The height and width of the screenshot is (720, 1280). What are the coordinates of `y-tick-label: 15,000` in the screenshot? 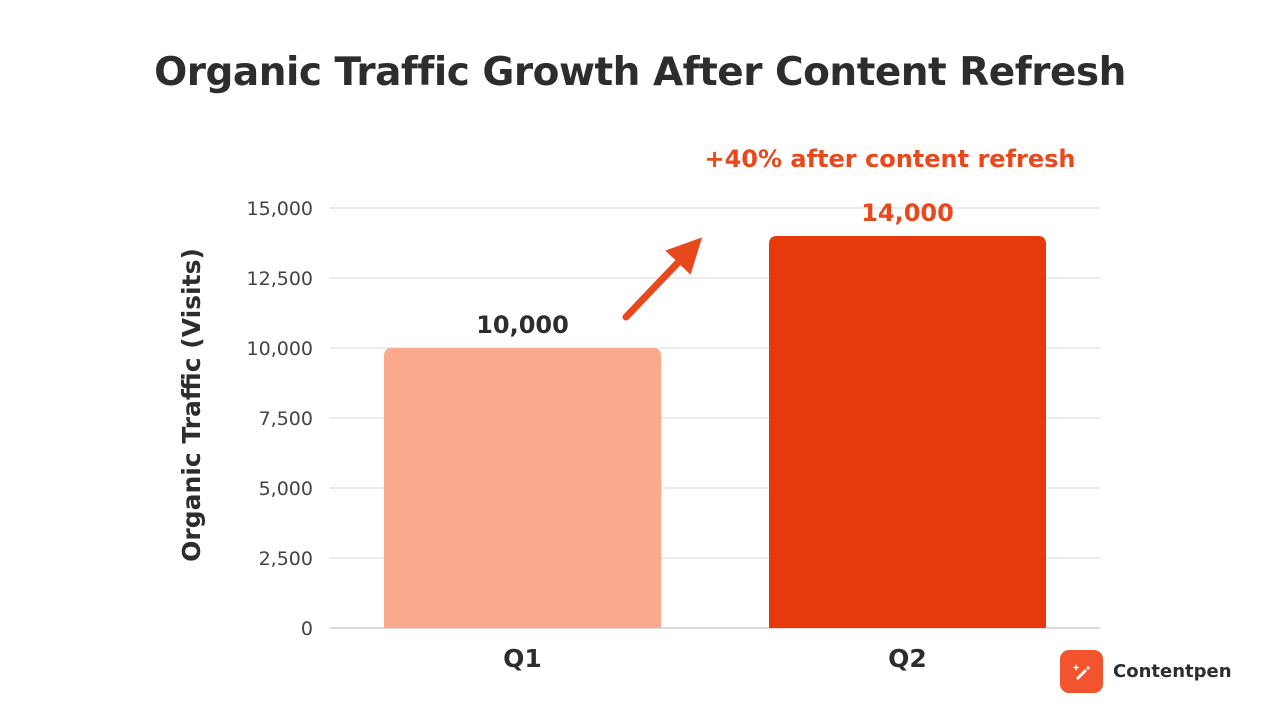 It's located at (280, 209).